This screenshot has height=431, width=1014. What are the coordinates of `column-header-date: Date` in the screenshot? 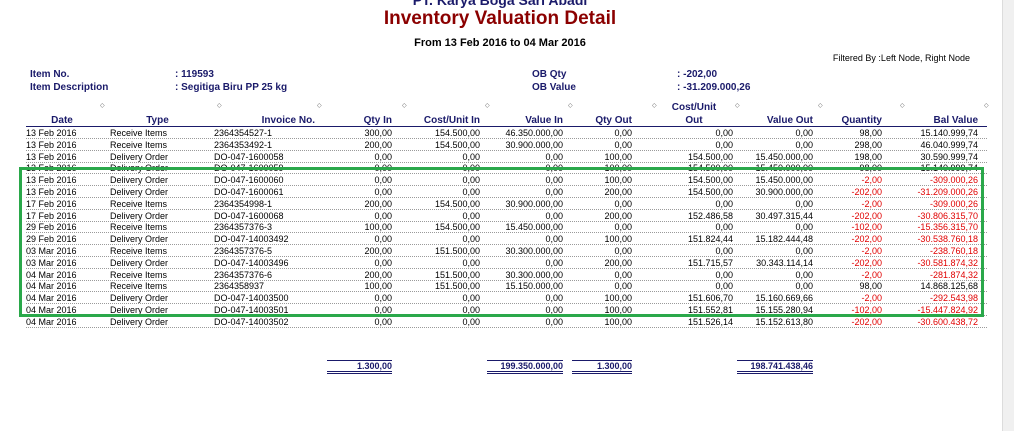 It's located at (62, 120).